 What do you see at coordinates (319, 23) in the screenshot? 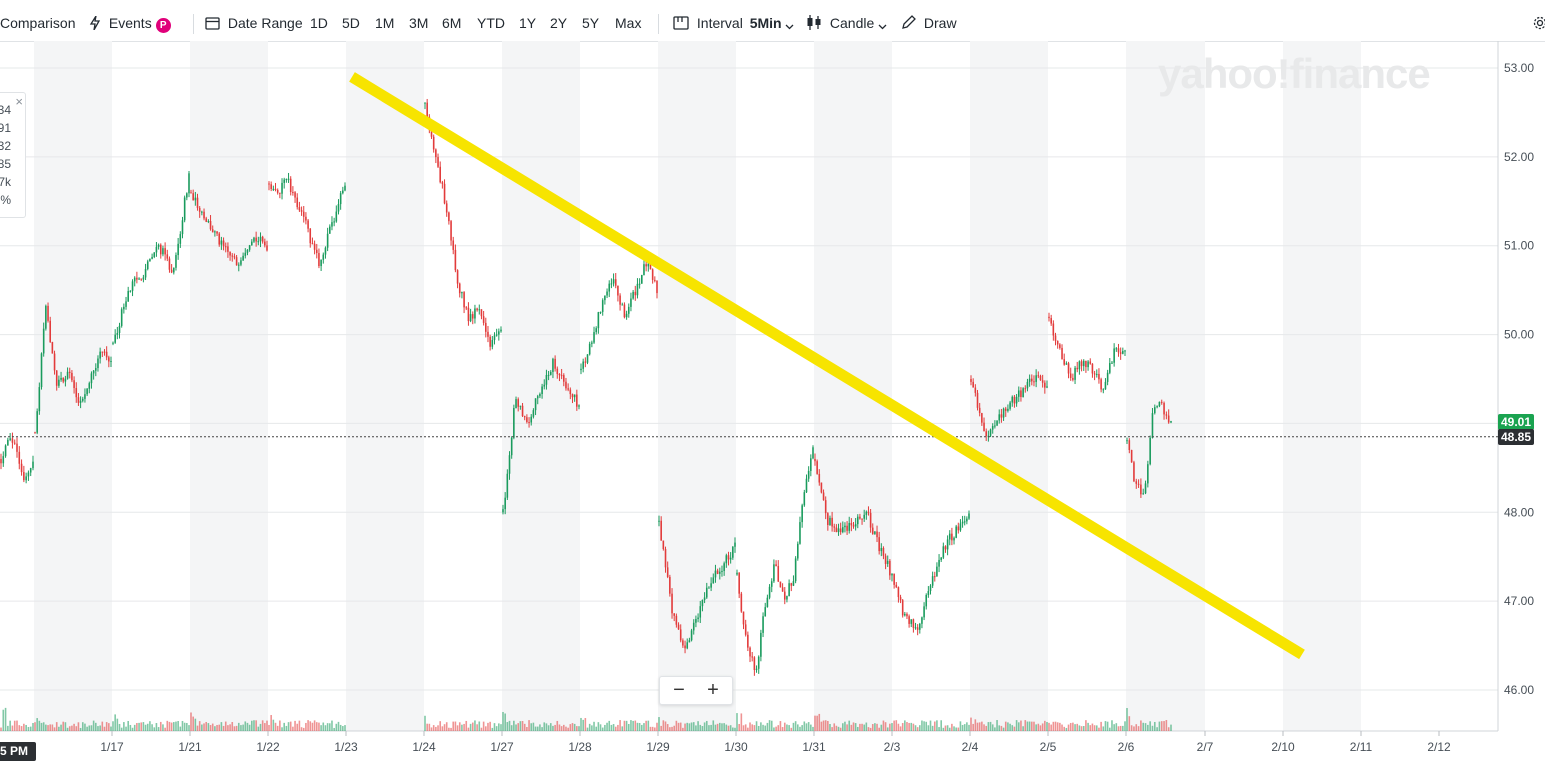
I see `range-1d: 1D` at bounding box center [319, 23].